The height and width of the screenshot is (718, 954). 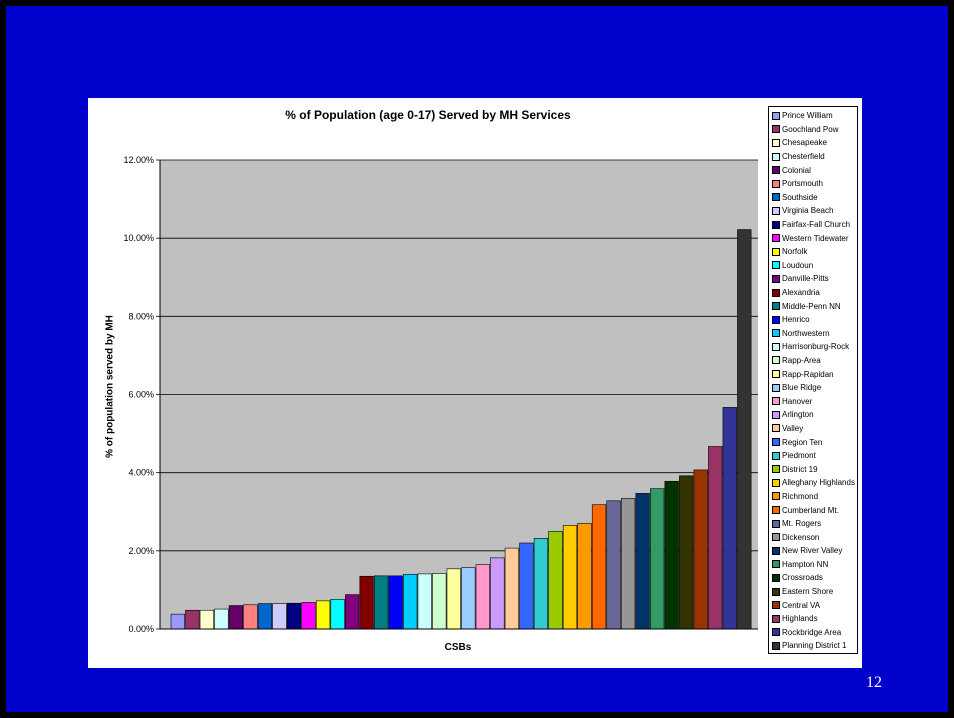 I want to click on legend-label: Dickenson, so click(x=800, y=537).